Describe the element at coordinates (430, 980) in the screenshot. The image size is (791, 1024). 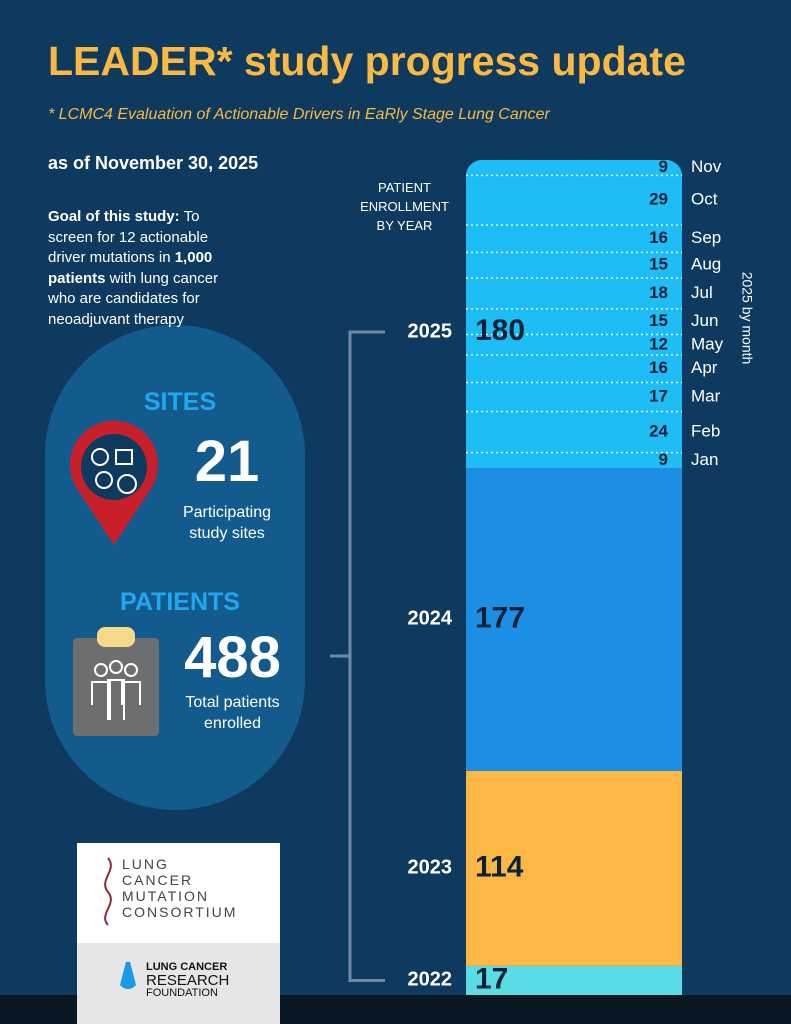
I see `year-label: 2022` at that location.